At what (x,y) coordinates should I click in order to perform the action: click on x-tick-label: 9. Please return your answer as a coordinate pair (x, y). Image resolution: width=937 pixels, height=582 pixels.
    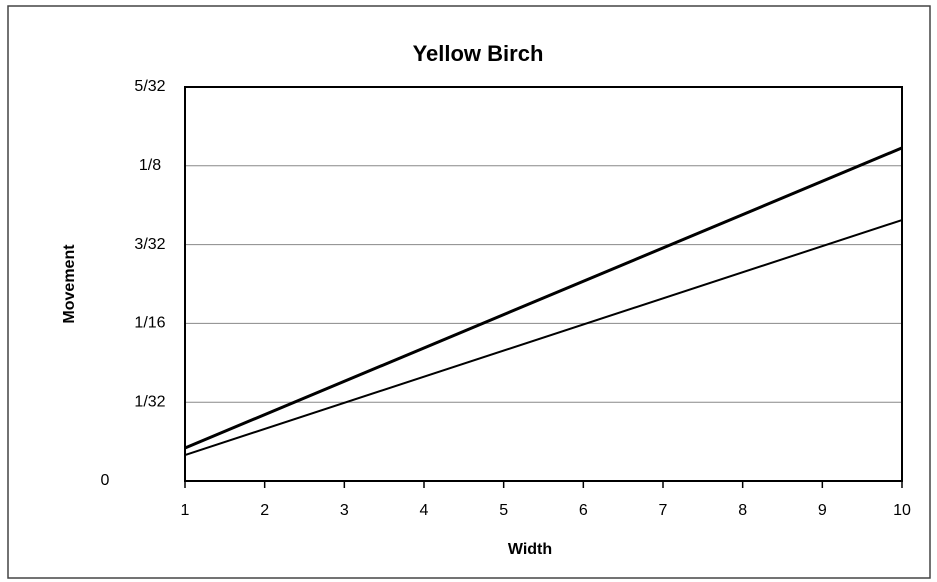
    Looking at the image, I should click on (822, 510).